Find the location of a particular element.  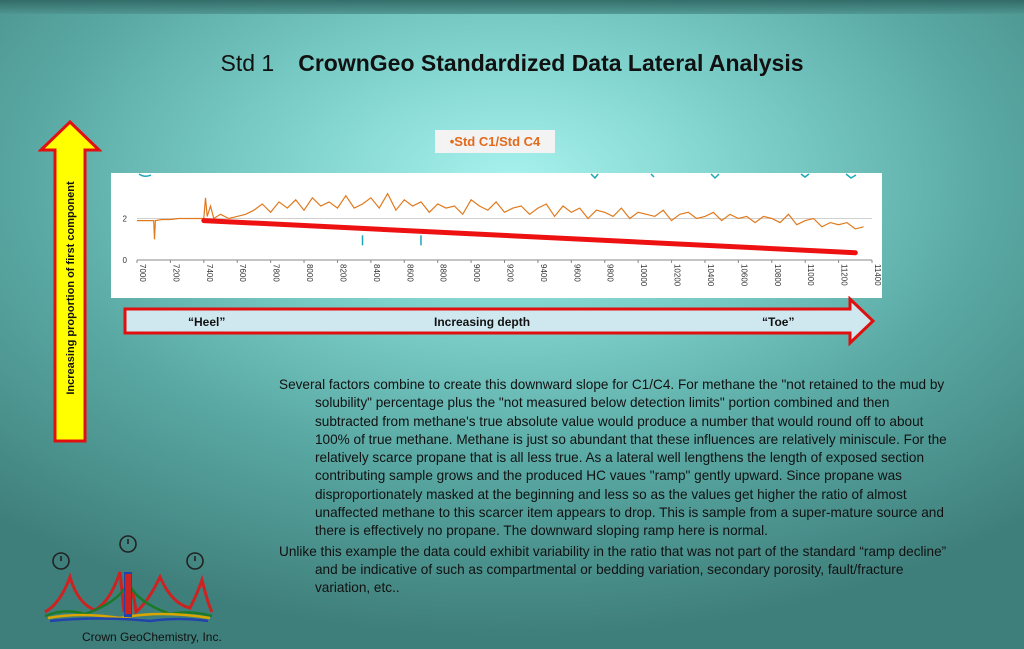

crown-geochemistry-logo is located at coordinates (129, 579).